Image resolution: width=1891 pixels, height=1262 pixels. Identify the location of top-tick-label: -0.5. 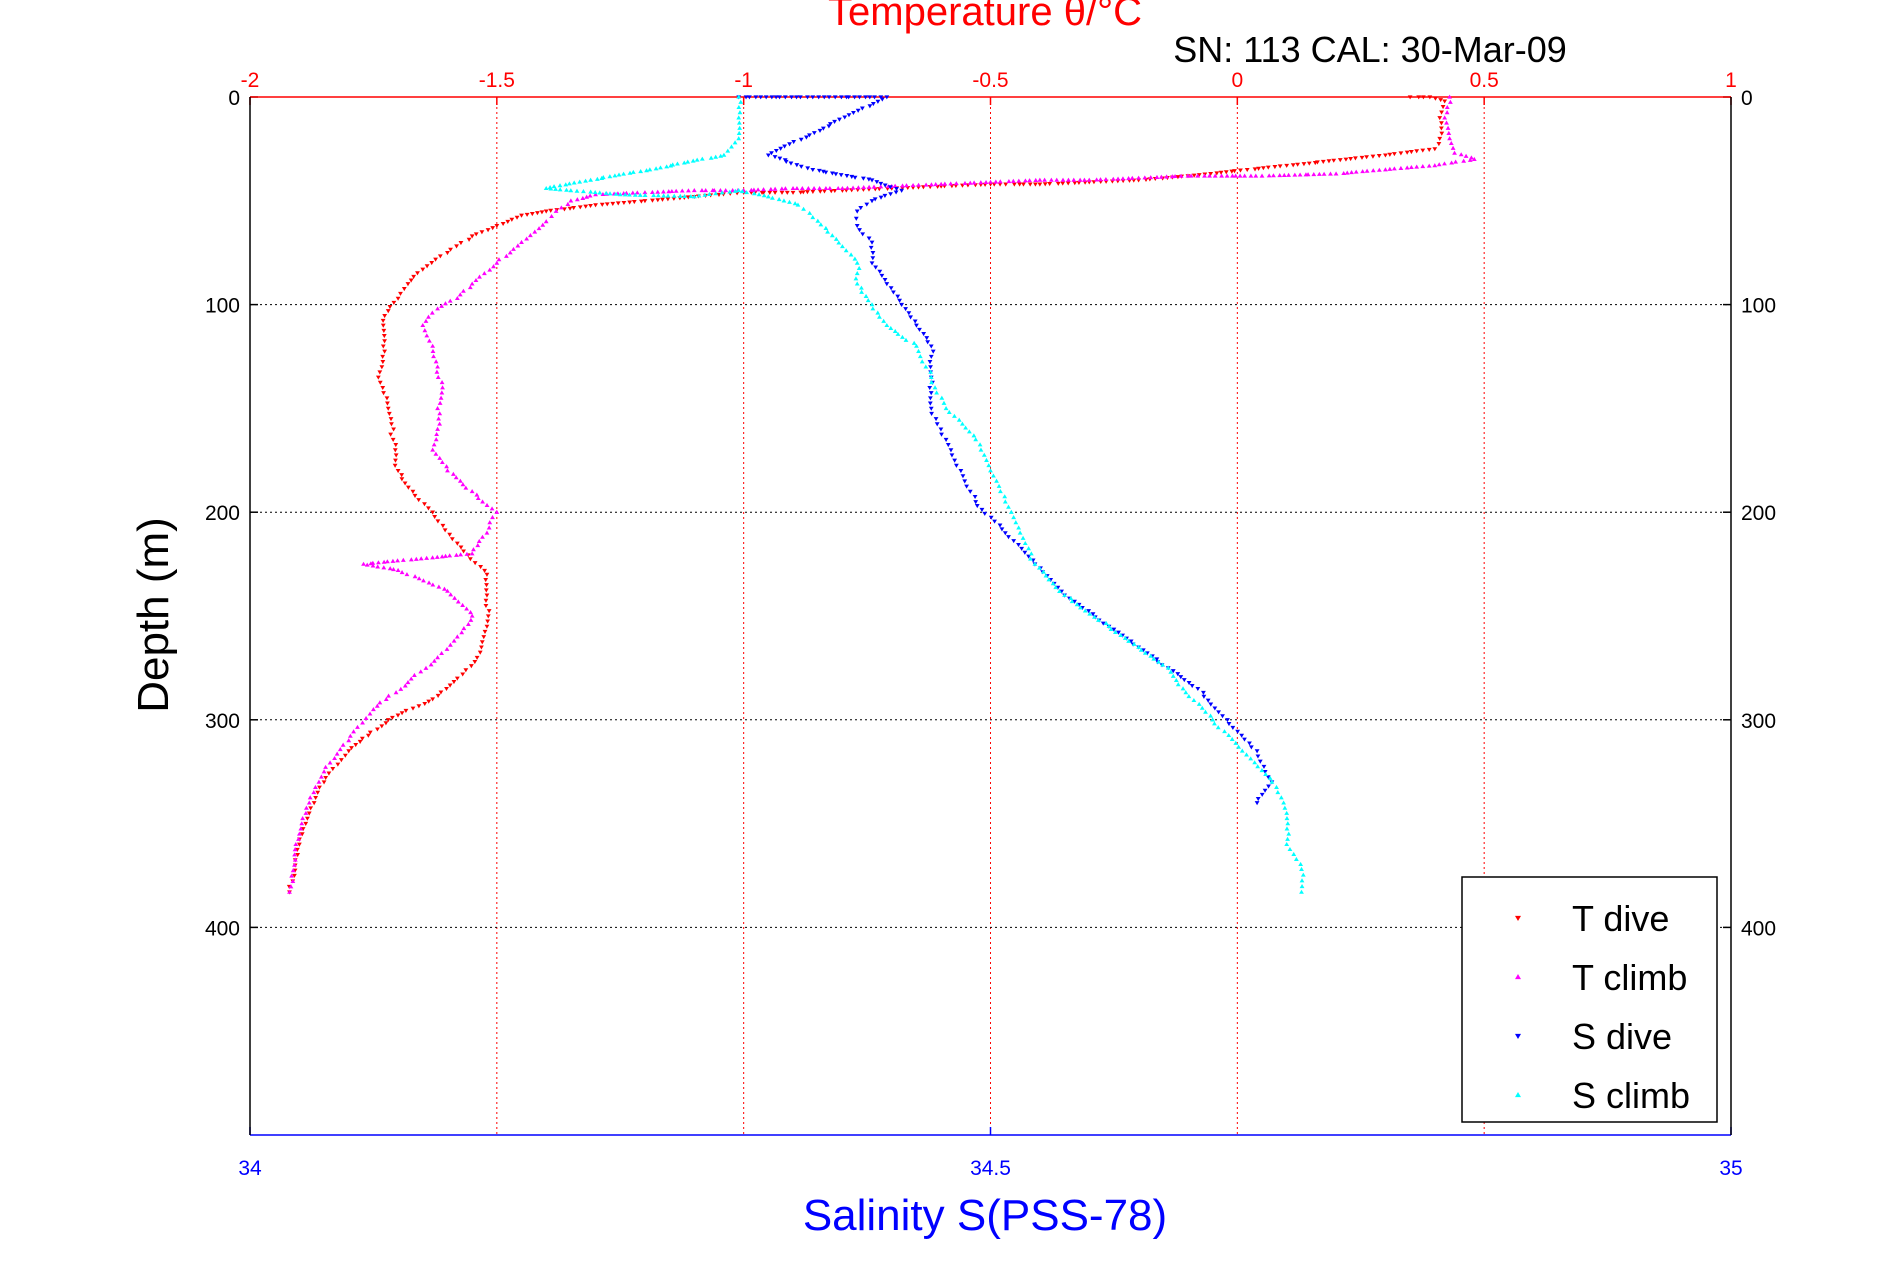
(990, 80).